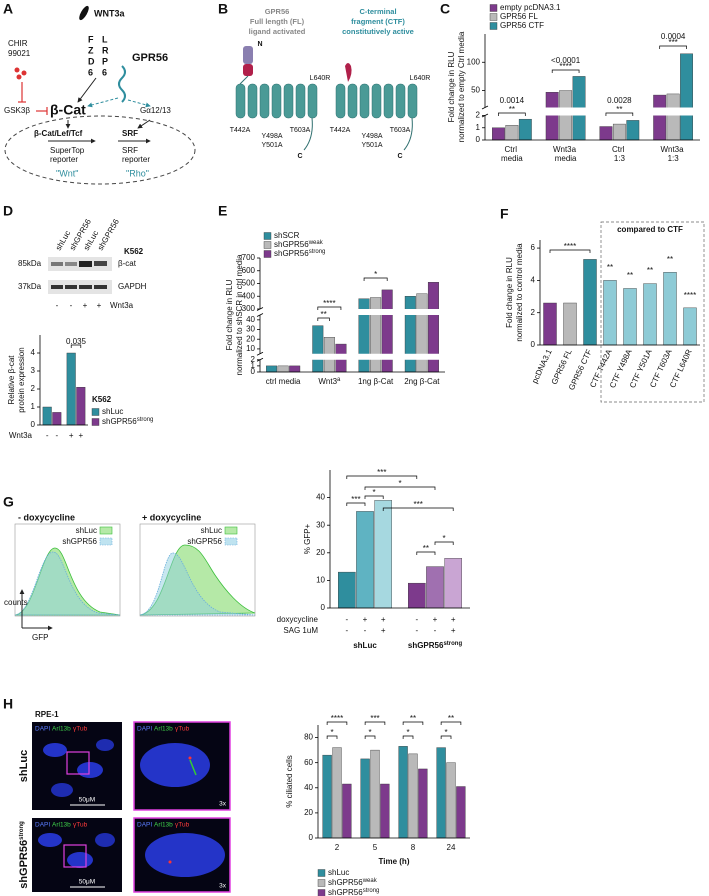 The image size is (709, 896). I want to click on row-label: shGPR56strong, so click(24, 855).